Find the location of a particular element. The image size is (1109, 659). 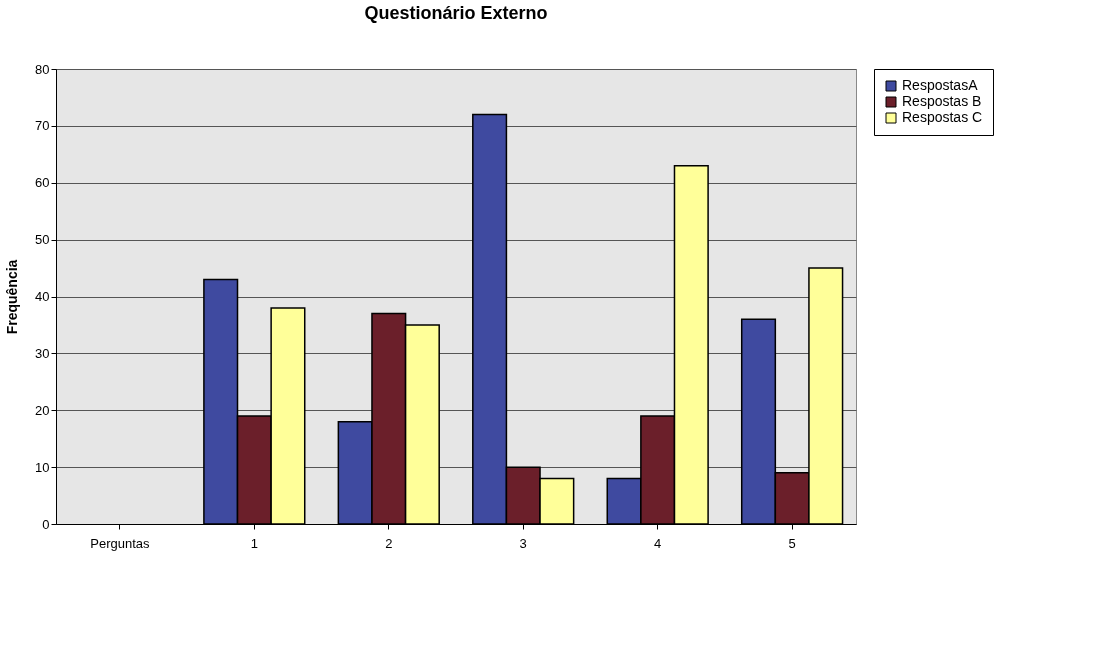

y-tick-label: 20 is located at coordinates (42, 410).